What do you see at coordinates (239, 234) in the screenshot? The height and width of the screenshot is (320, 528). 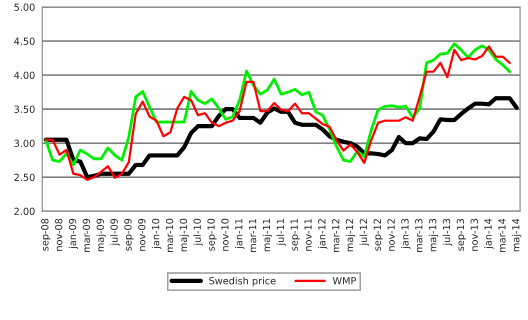 I see `x-tick-label: jan-11` at bounding box center [239, 234].